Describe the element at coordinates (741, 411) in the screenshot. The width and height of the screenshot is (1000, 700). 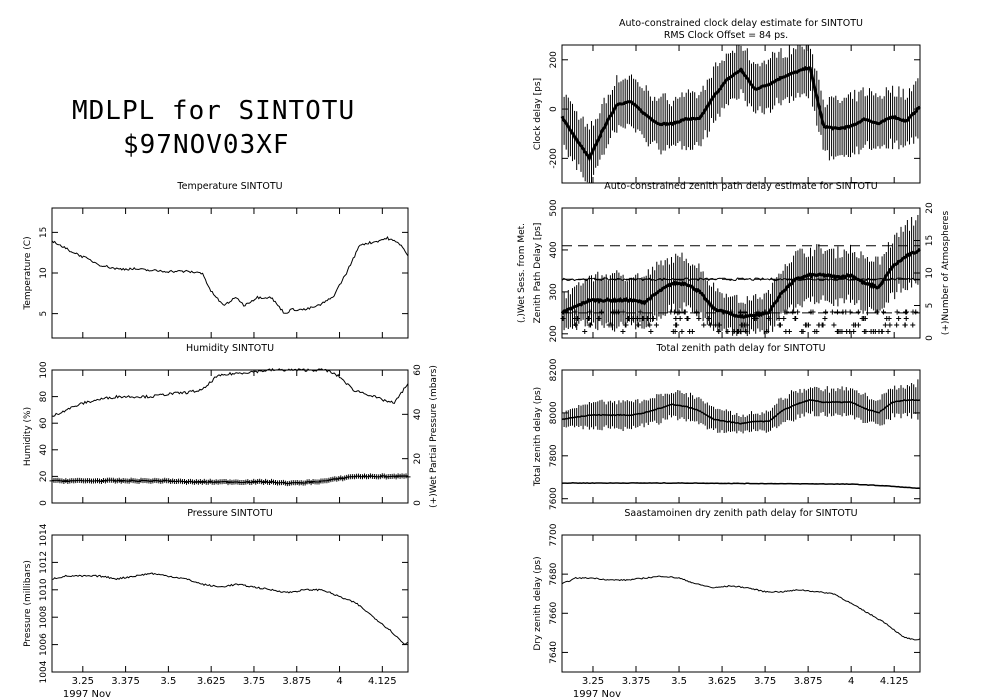
I see `total-series-line` at that location.